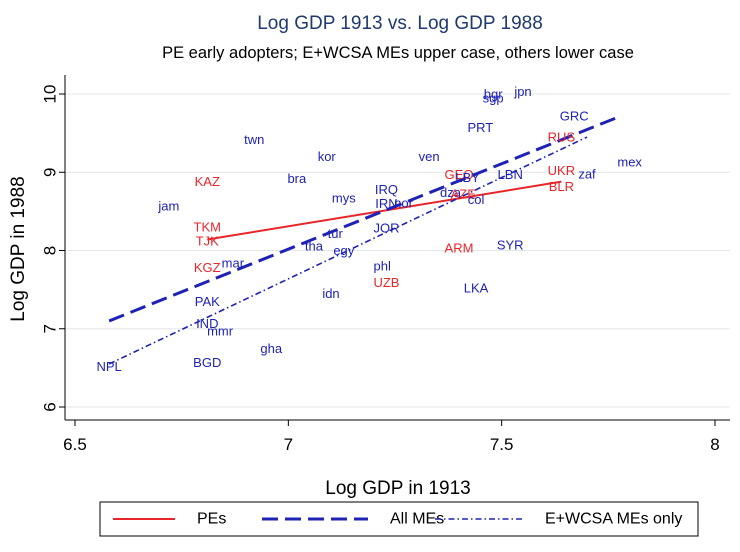  I want to click on fit-line-pes, so click(384, 210).